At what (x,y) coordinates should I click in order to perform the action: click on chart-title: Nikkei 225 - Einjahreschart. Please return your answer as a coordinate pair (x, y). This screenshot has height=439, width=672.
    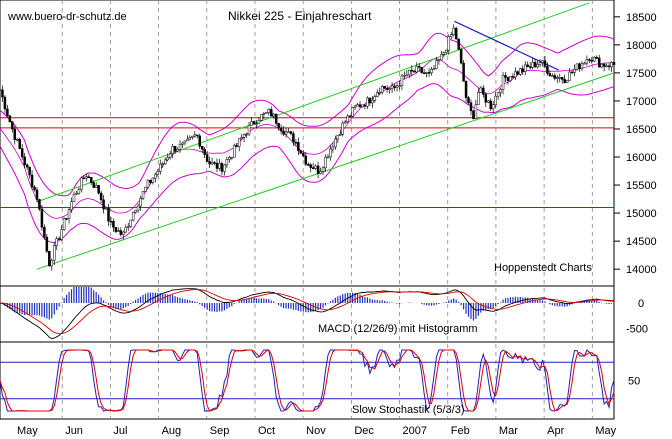
    Looking at the image, I should click on (300, 16).